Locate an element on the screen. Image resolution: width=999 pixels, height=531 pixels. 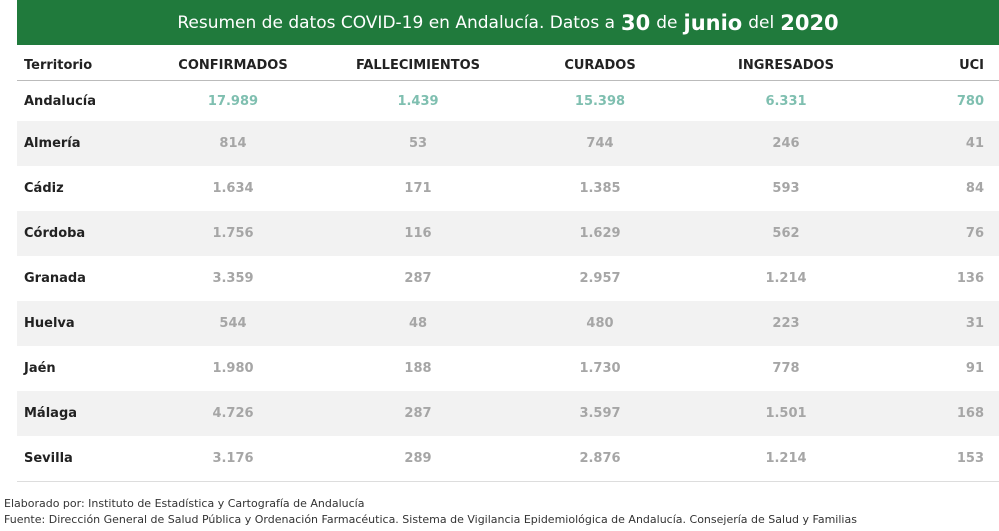
table-cell: 544 is located at coordinates (233, 323).